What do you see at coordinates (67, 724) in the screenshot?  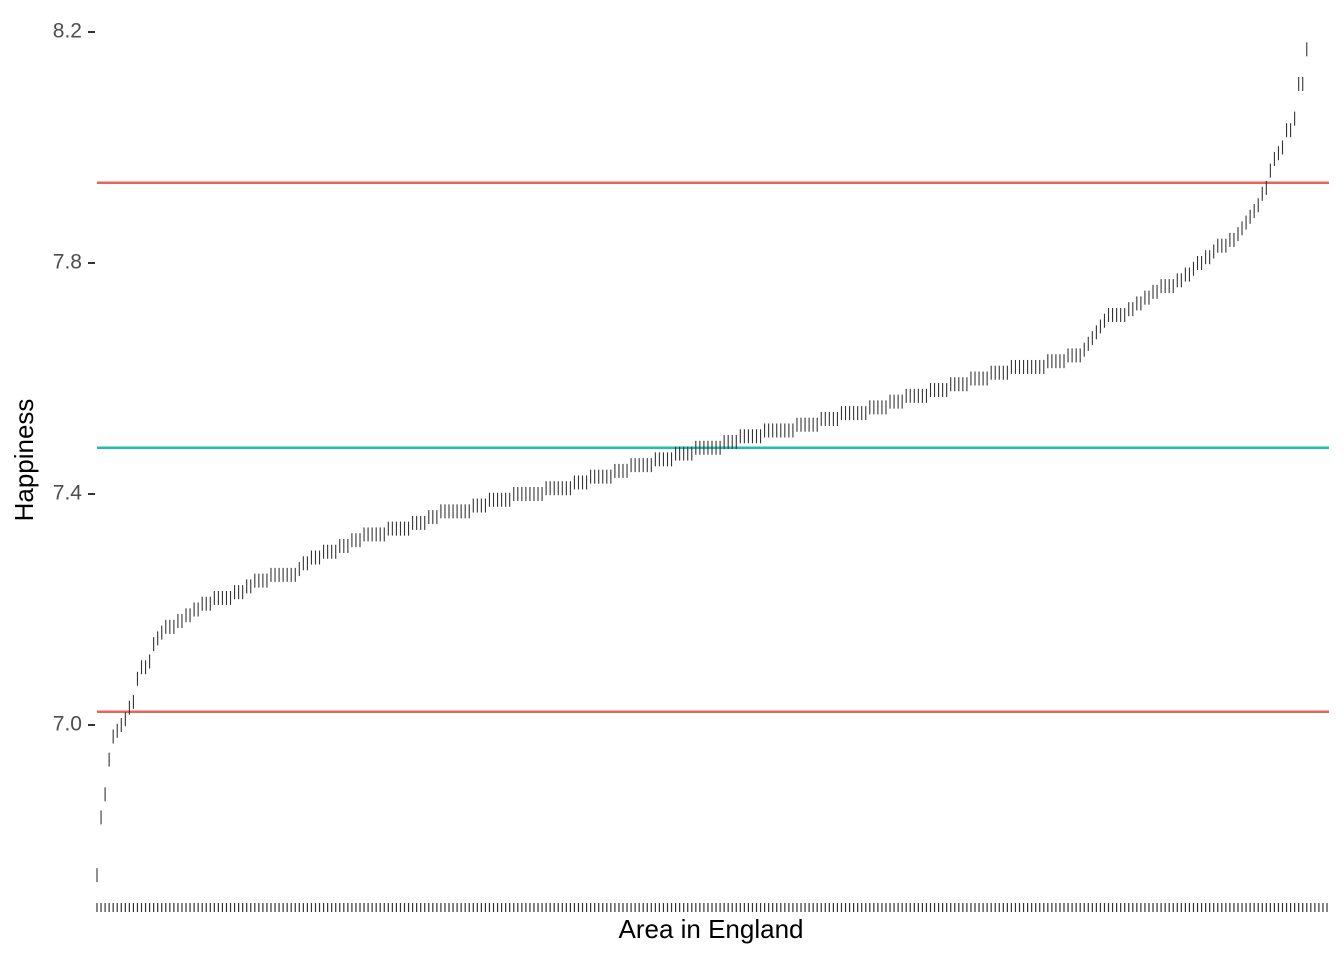 I see `y-tick-label: 7.0` at bounding box center [67, 724].